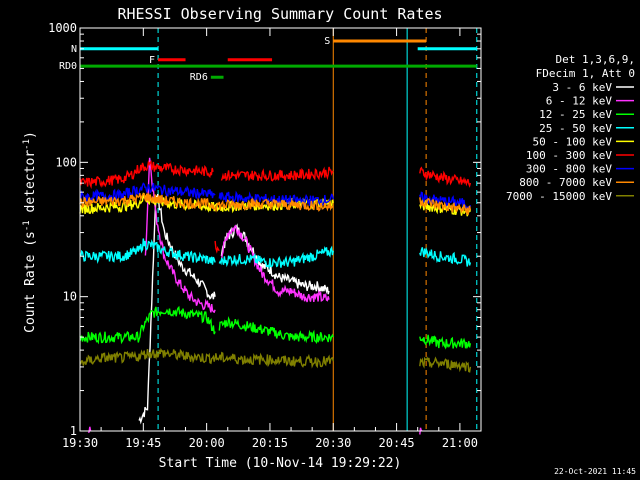  Describe the element at coordinates (27, 225) in the screenshot. I see `y-axis-label-sup1: -1` at that location.